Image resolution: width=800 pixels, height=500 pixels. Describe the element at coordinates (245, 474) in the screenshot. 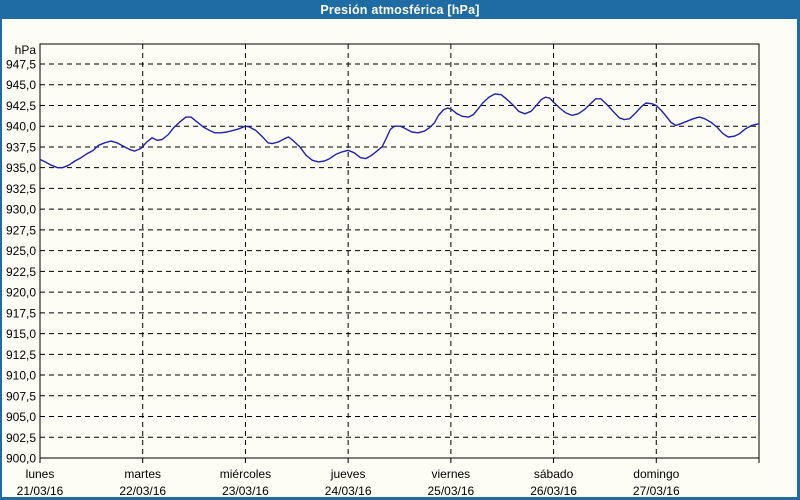

I see `day-name-label: miércoles` at that location.